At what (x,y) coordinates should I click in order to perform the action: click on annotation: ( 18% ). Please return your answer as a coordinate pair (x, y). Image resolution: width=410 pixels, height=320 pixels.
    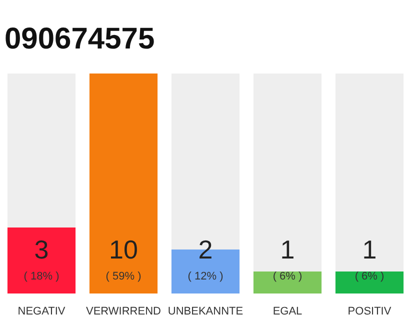
    Looking at the image, I should click on (42, 276).